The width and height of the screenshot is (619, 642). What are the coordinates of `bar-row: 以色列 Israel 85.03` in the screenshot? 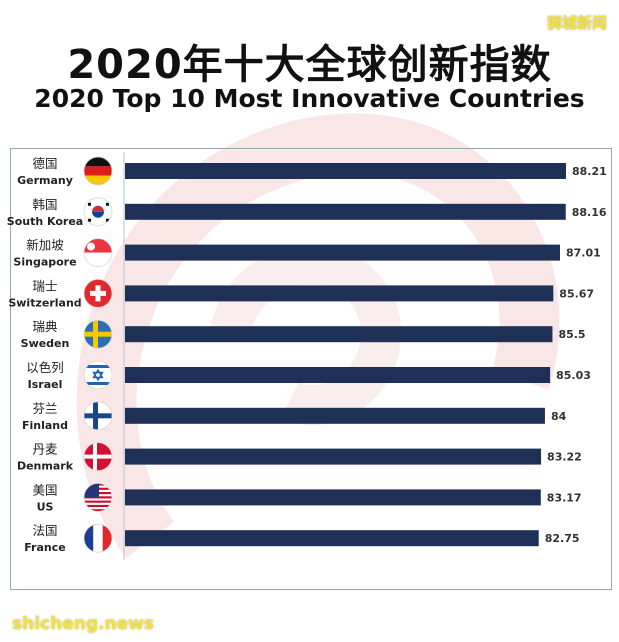 It's located at (308, 375).